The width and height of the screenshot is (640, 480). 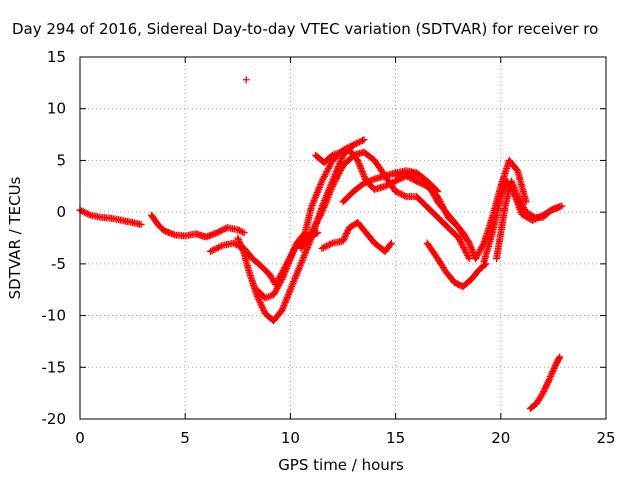 What do you see at coordinates (15, 237) in the screenshot?
I see `y-axis-label: SDTVAR / TECUs` at bounding box center [15, 237].